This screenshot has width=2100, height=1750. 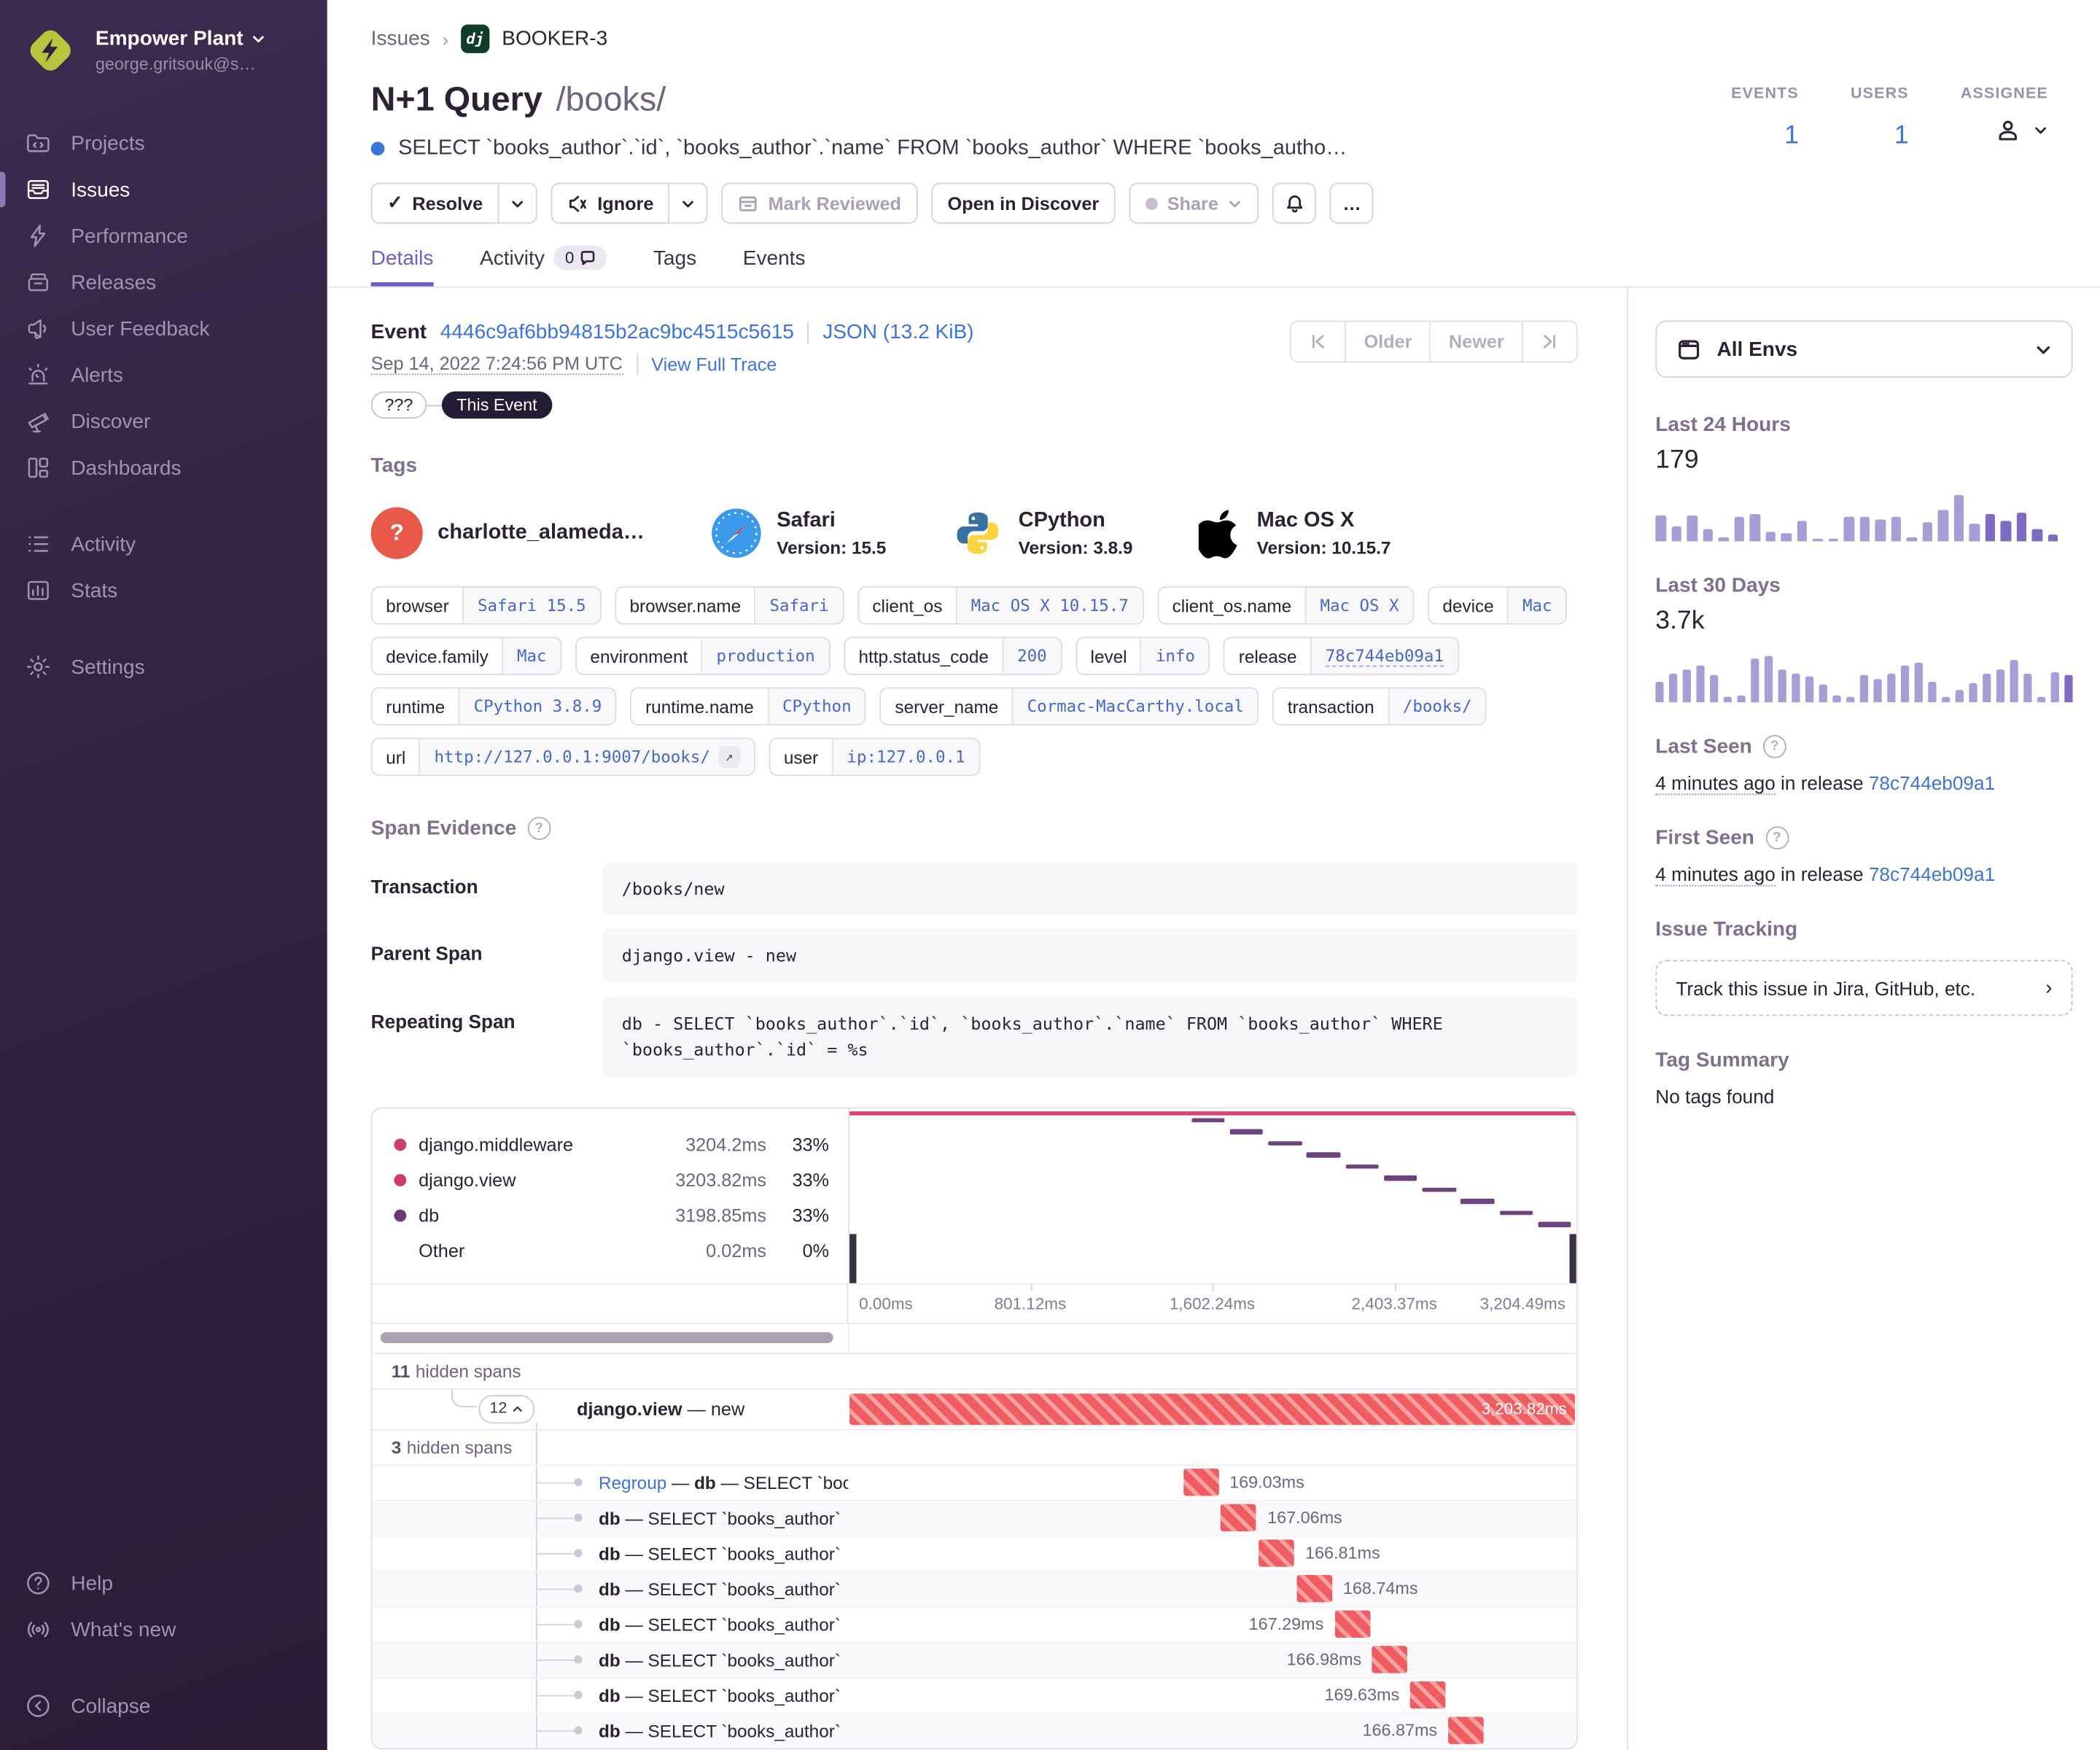 I want to click on event-json-link: JSON (13.2 KiB), so click(x=898, y=332).